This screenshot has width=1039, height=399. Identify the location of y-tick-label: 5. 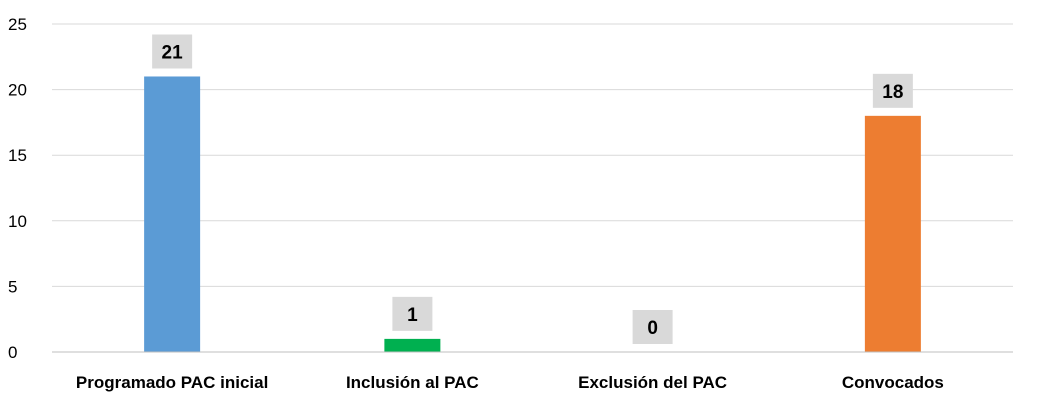
(12, 286).